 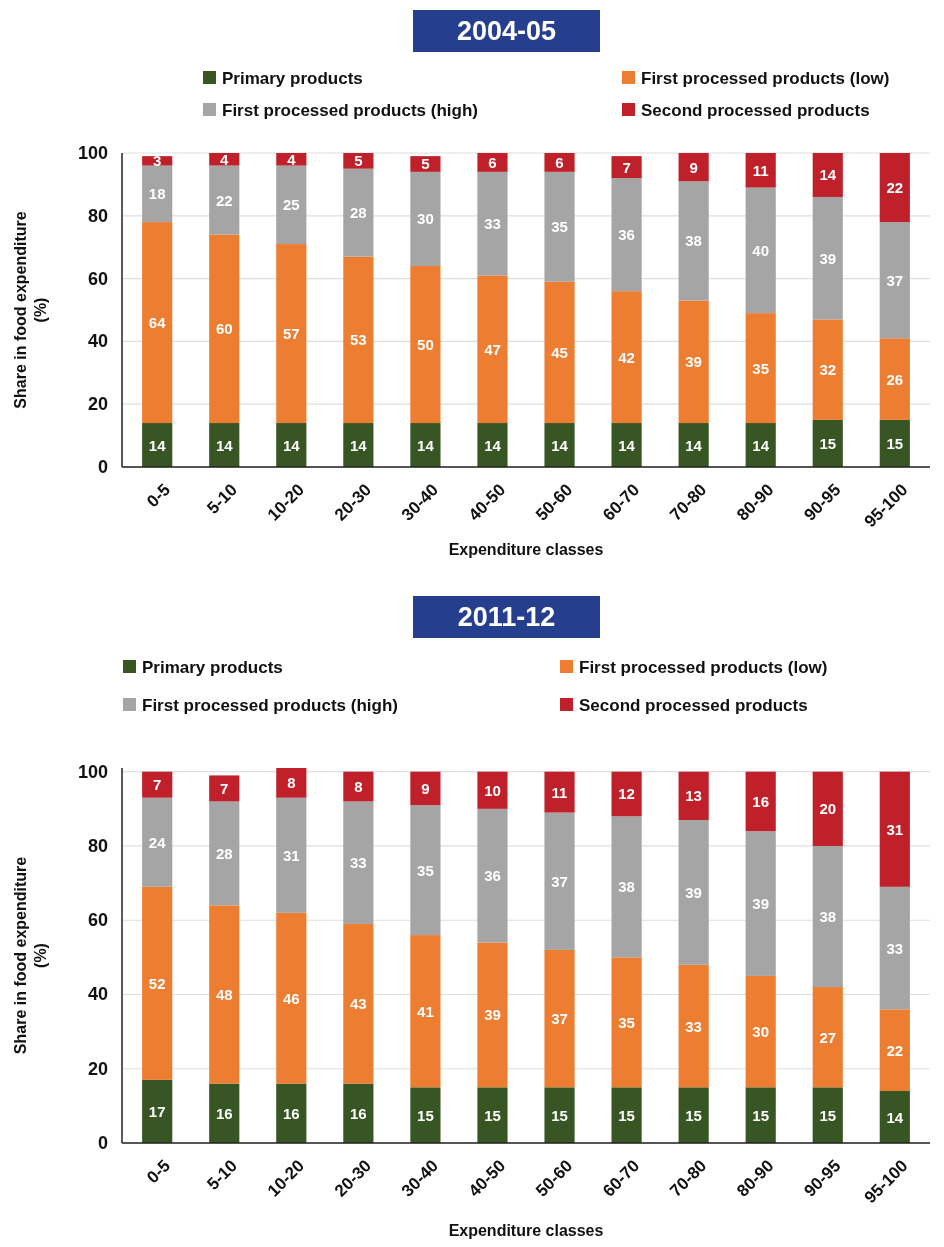 I want to click on data-label: 25, so click(x=291, y=205).